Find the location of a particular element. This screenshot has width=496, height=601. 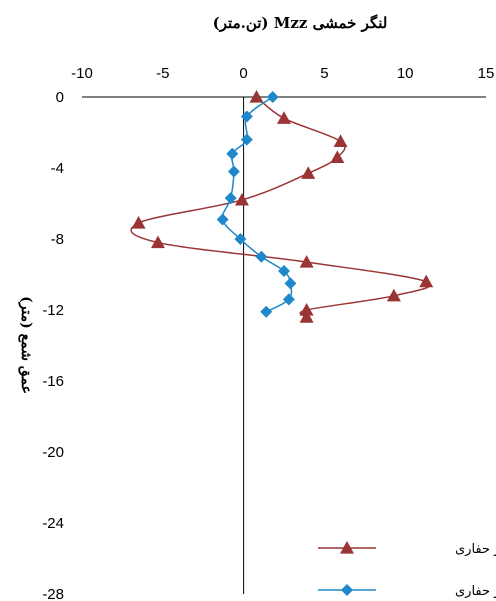

y-tick-label: -12 is located at coordinates (53, 310).